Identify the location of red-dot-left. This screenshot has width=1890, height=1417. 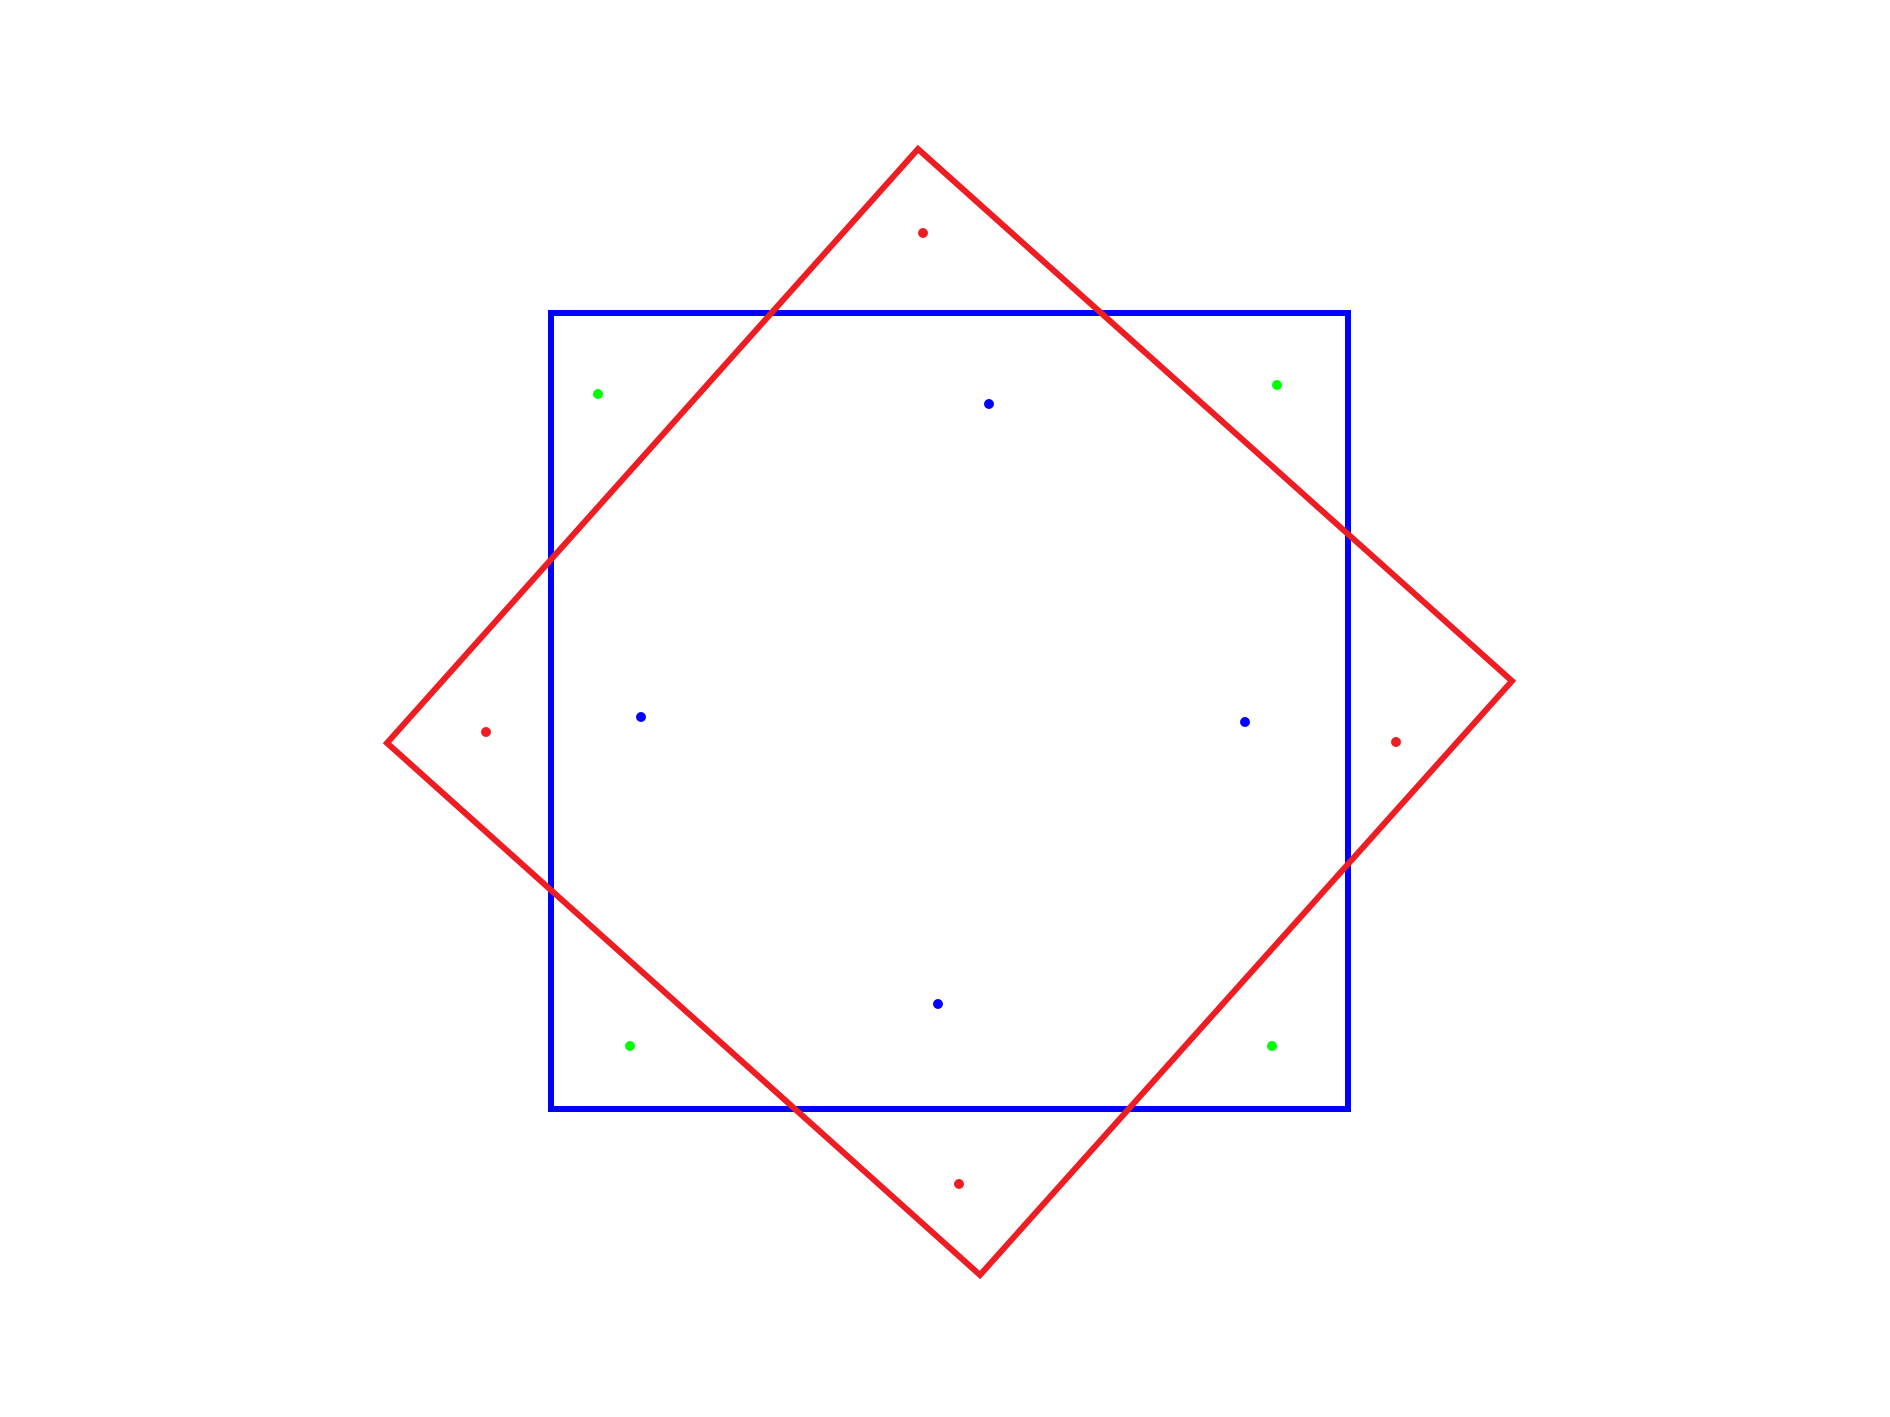
(486, 732).